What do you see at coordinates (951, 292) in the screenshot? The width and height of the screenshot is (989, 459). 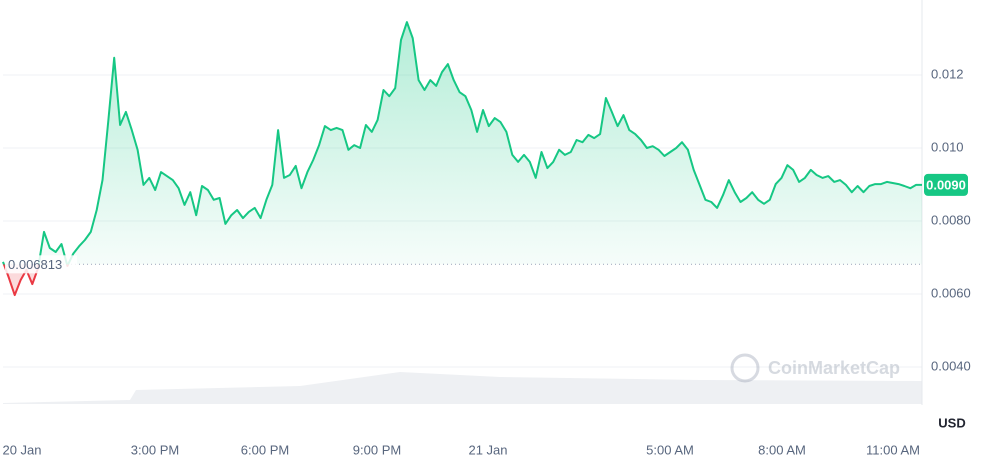 I see `y-tick-label: 0.0060` at bounding box center [951, 292].